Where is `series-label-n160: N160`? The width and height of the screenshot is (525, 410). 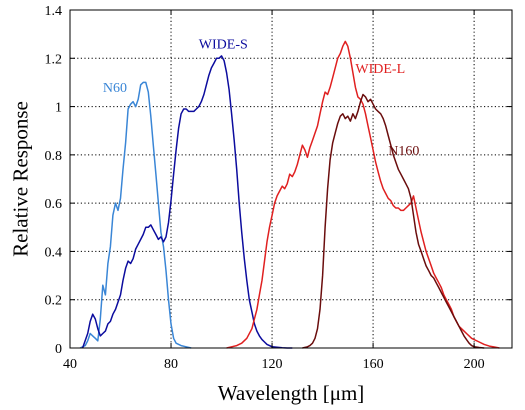 series-label-n160: N160 is located at coordinates (403, 151).